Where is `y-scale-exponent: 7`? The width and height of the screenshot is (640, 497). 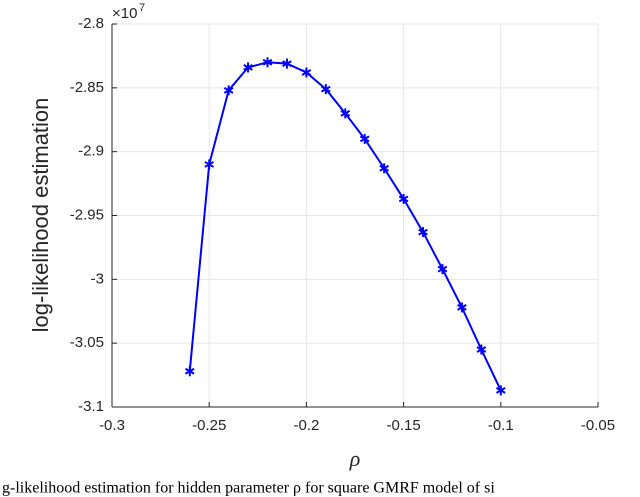
y-scale-exponent: 7 is located at coordinates (142, 8).